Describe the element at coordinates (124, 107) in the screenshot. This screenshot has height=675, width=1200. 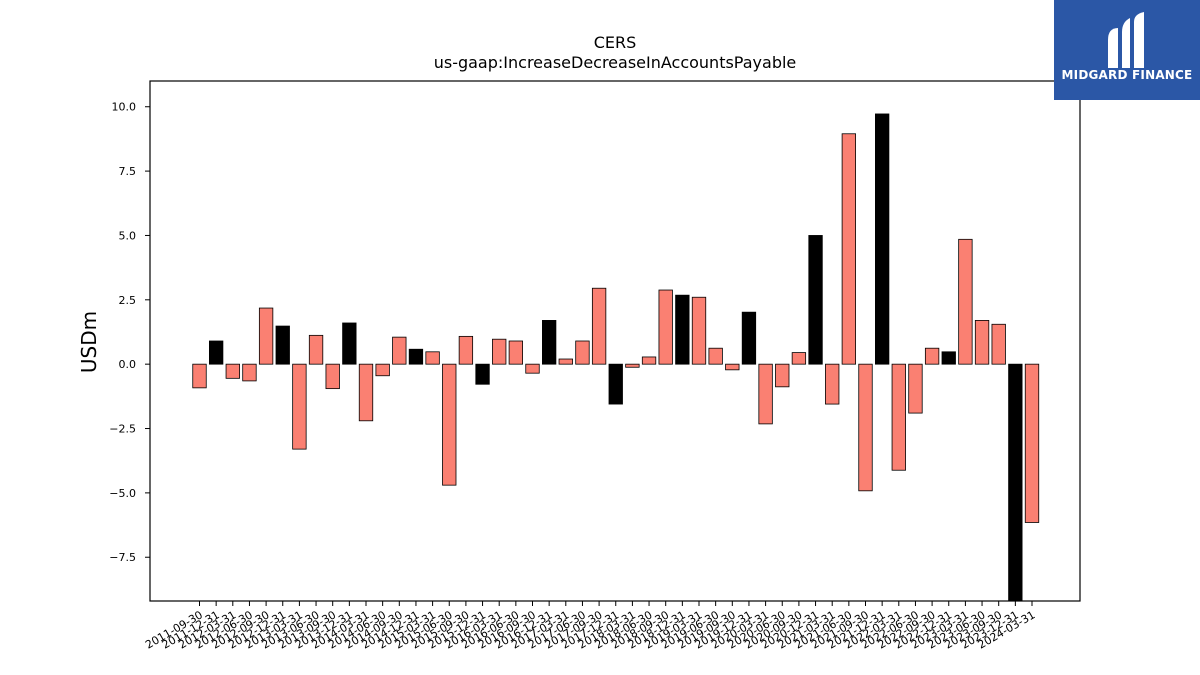
I see `y-tick-label: 10.0` at that location.